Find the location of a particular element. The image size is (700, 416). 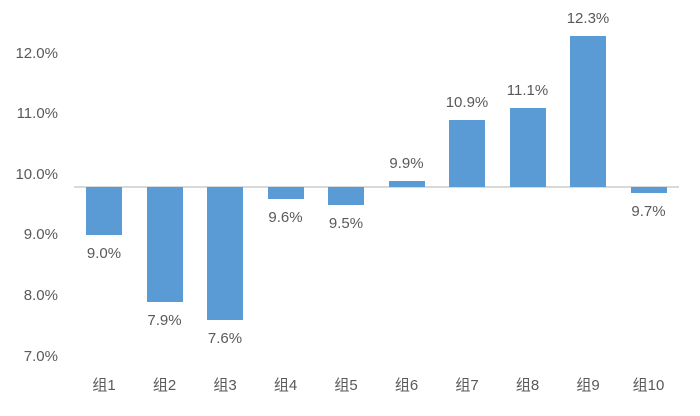

data-label: 9.5% is located at coordinates (346, 224).